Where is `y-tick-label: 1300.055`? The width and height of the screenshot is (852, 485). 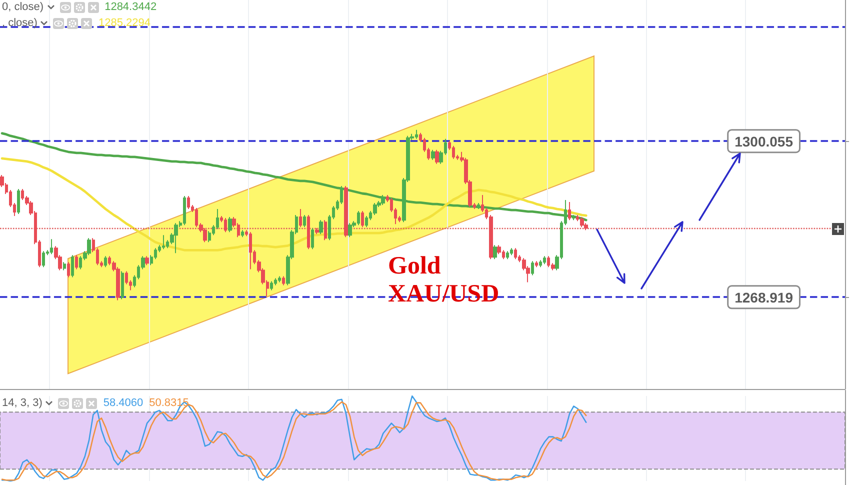
y-tick-label: 1300.055 is located at coordinates (764, 142).